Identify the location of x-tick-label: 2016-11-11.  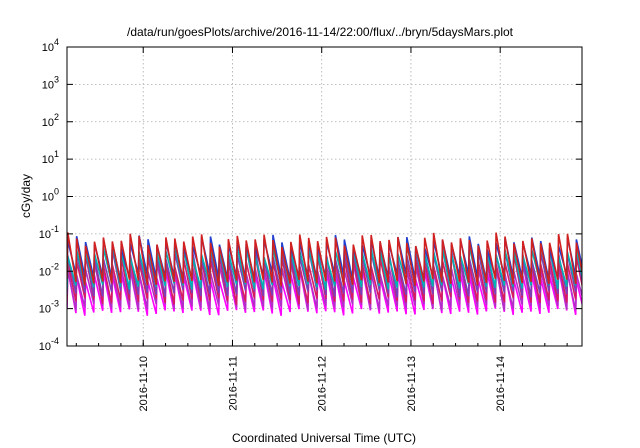
(233, 383).